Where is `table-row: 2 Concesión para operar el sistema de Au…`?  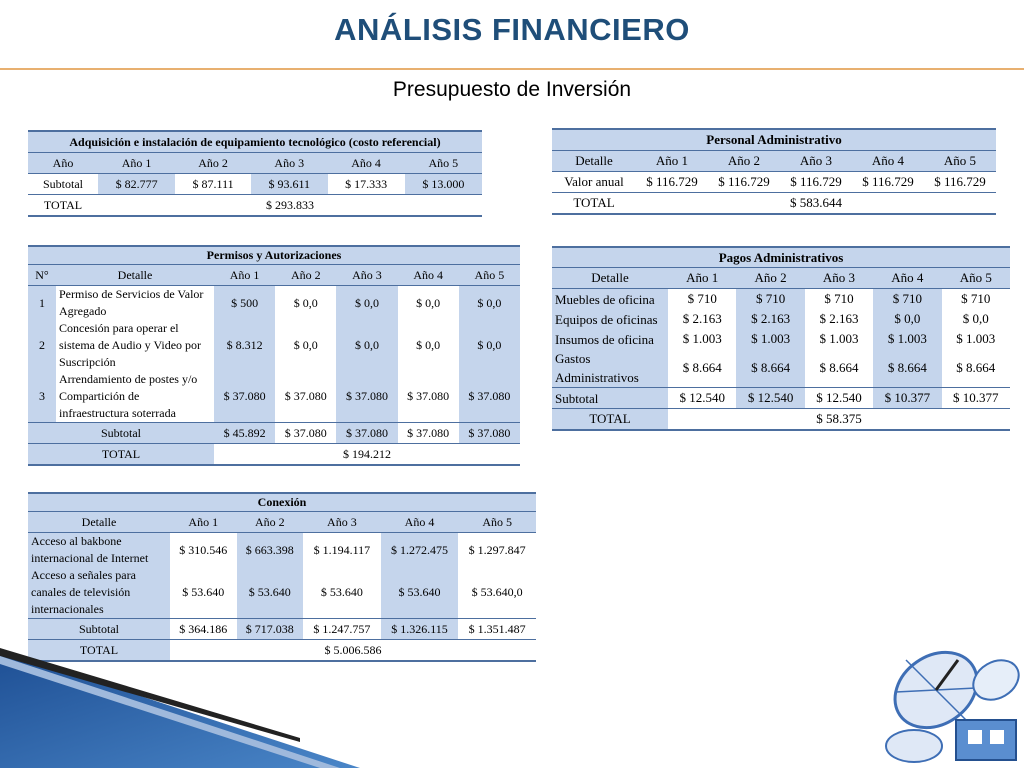
table-row: 2 Concesión para operar el sistema de Au… is located at coordinates (274, 345).